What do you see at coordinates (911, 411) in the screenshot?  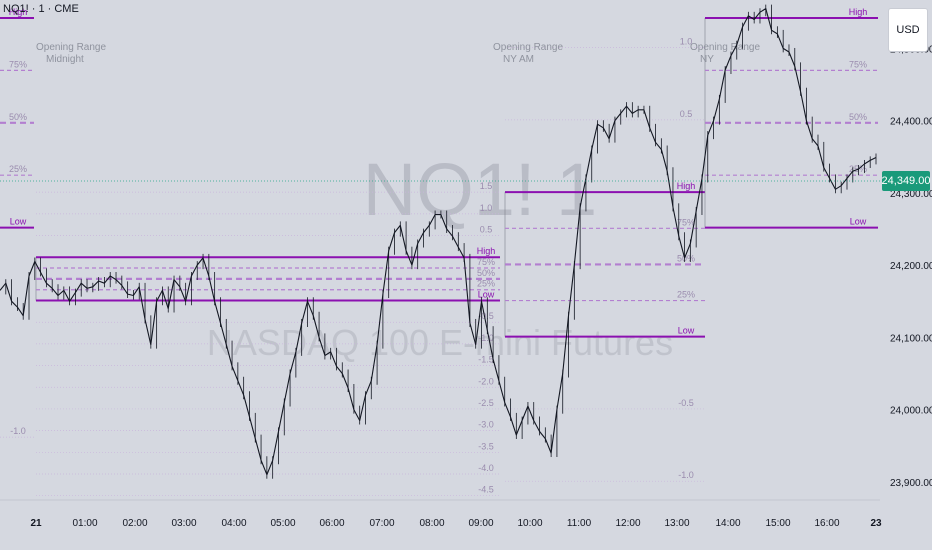 I see `y-tick-label: 24,000.00` at bounding box center [911, 411].